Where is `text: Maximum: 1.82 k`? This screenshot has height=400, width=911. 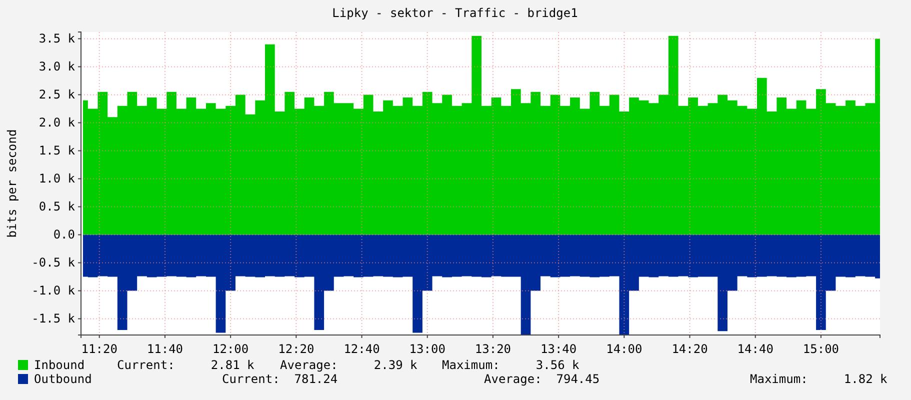
text: Maximum: 1.82 k is located at coordinates (819, 379).